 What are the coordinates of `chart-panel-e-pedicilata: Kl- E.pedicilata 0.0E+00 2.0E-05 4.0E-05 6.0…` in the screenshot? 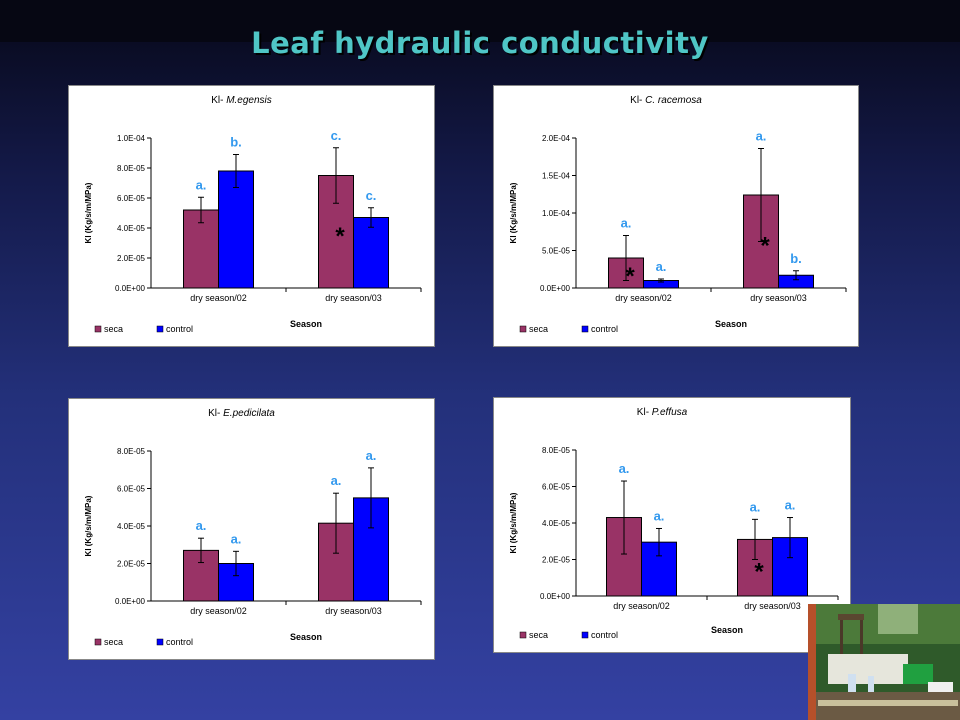 It's located at (251, 529).